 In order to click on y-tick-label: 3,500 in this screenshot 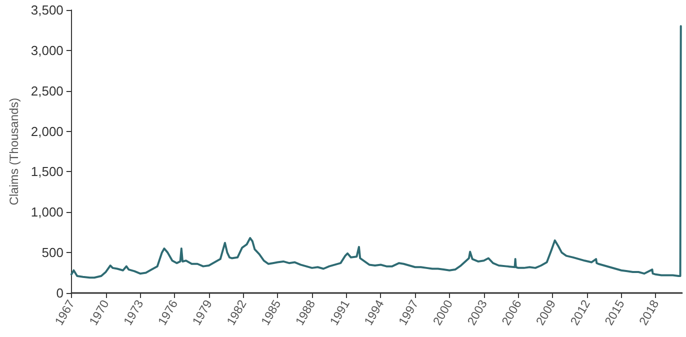, I will do `click(47, 10)`.